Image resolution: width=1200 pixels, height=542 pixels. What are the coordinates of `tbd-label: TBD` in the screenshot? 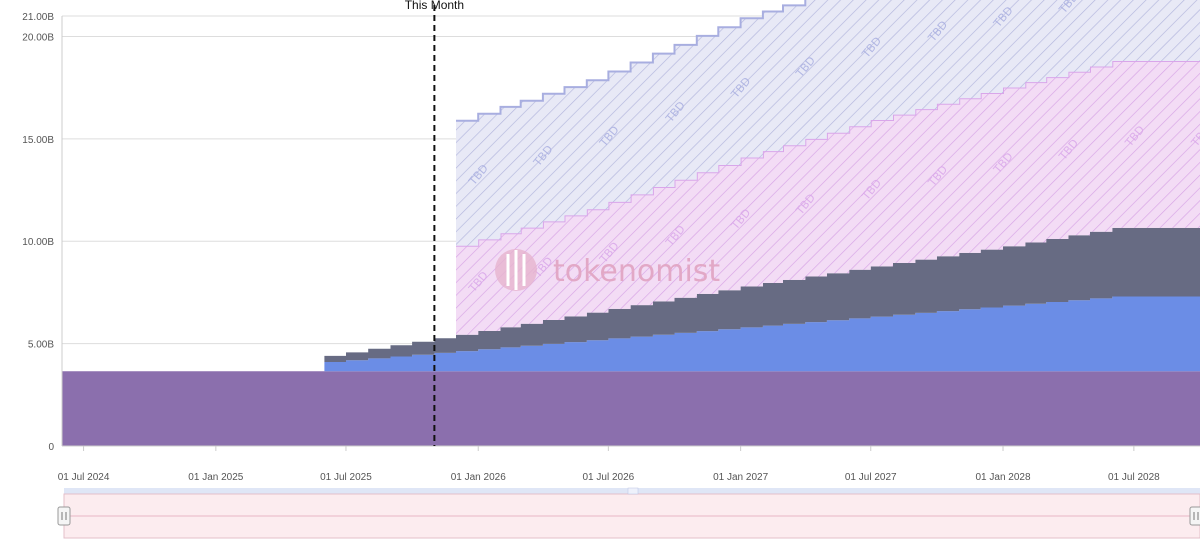 It's located at (1194, 136).